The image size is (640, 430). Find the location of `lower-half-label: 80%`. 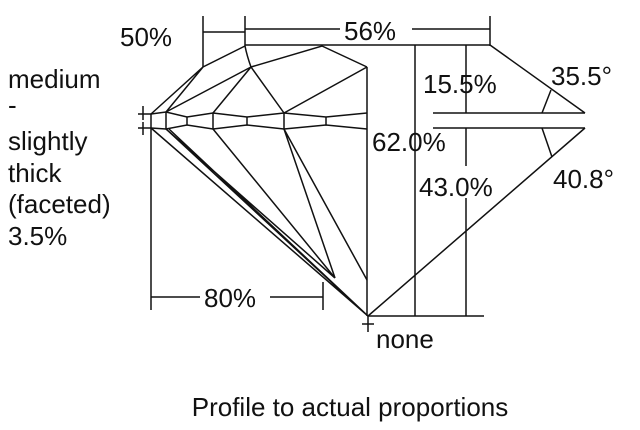

lower-half-label: 80% is located at coordinates (230, 298).